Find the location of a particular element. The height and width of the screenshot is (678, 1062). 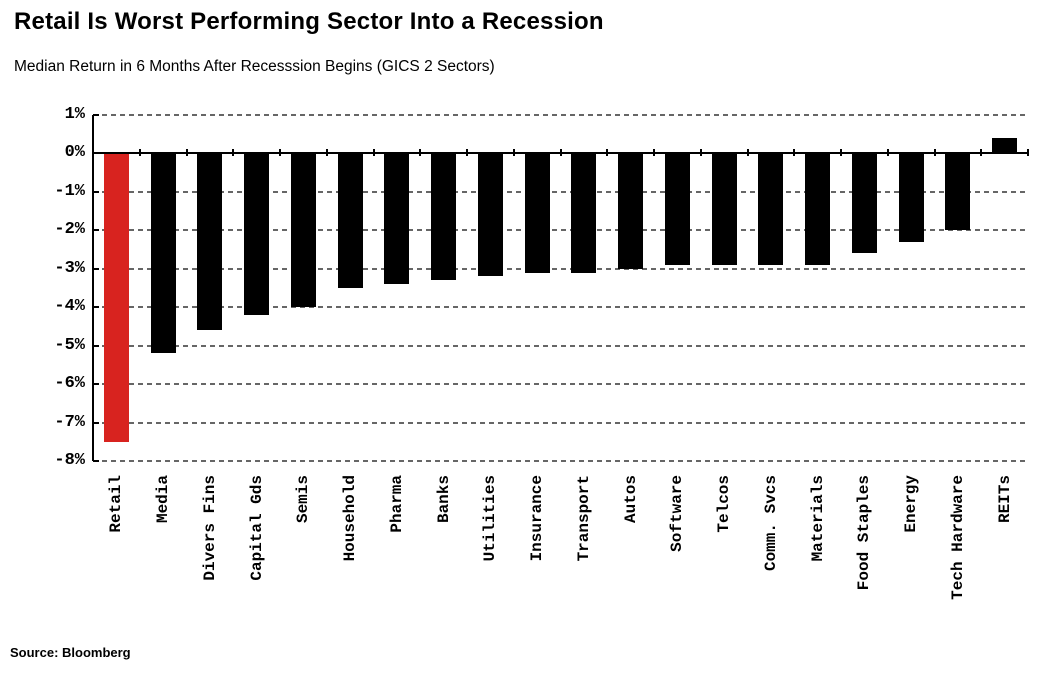

bar-semis is located at coordinates (303, 230).